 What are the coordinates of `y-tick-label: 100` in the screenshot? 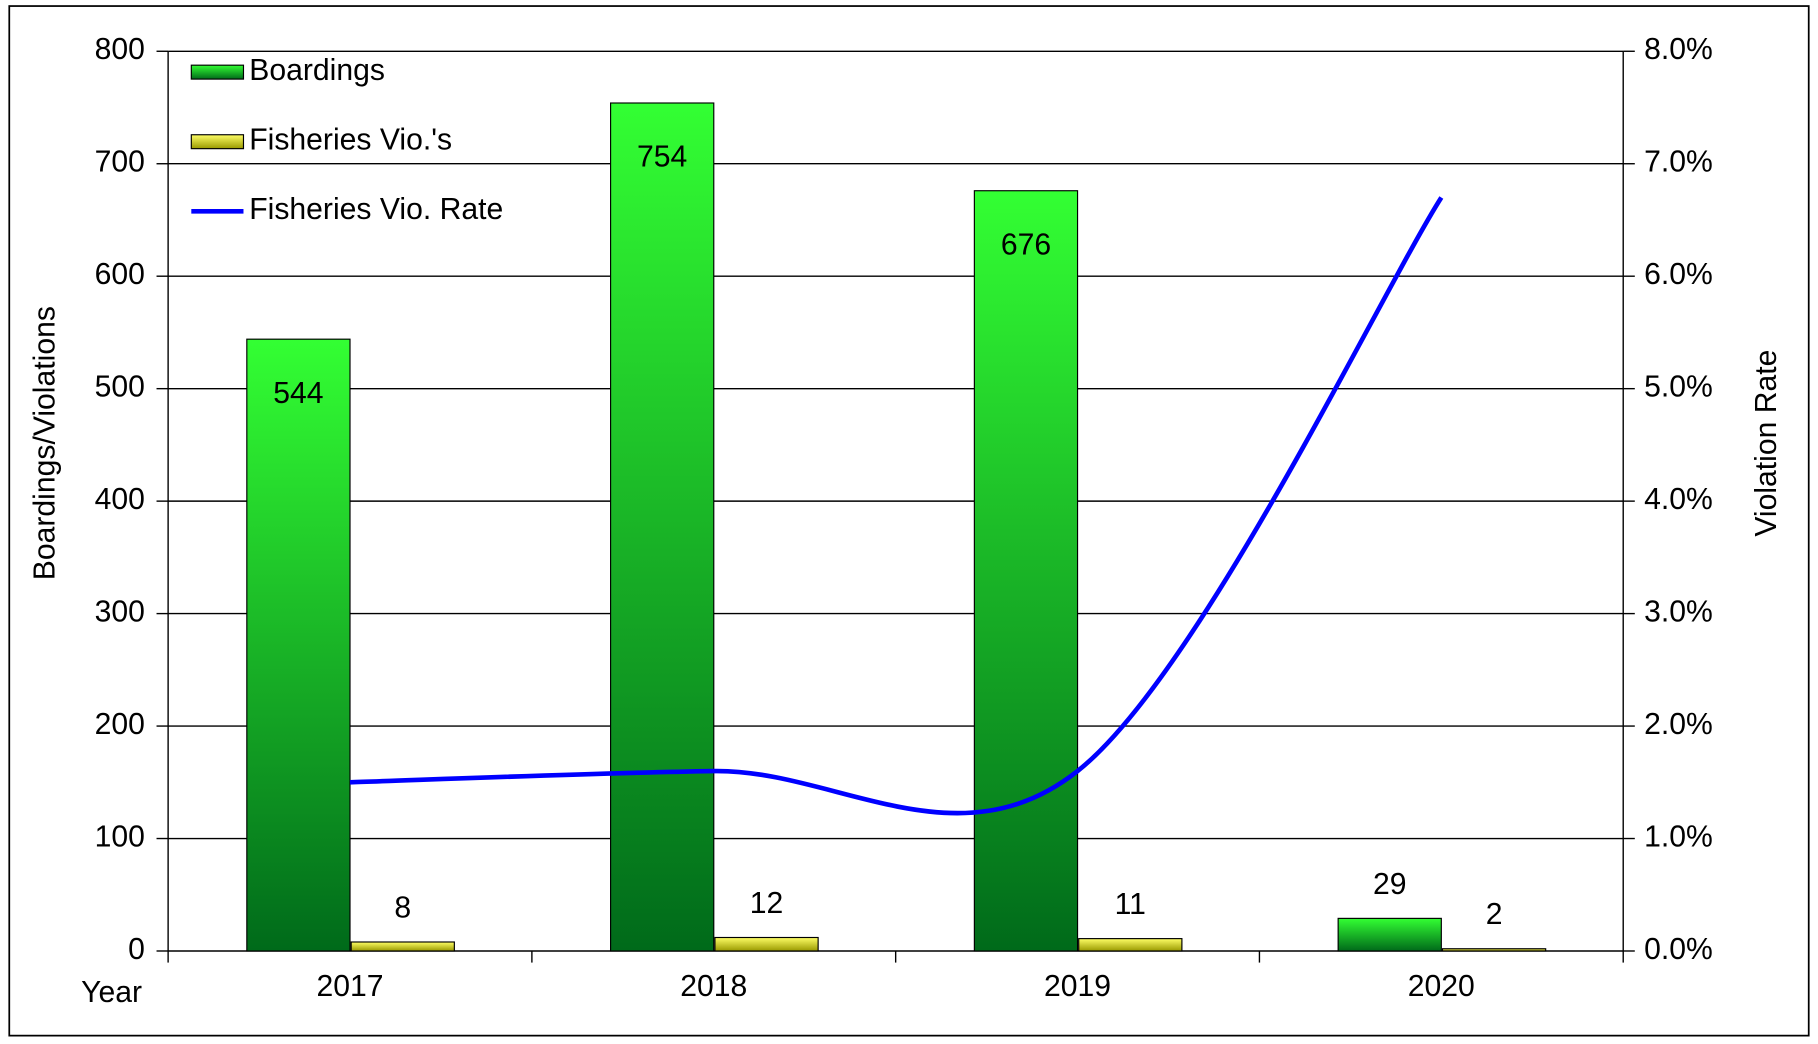 It's located at (120, 836).